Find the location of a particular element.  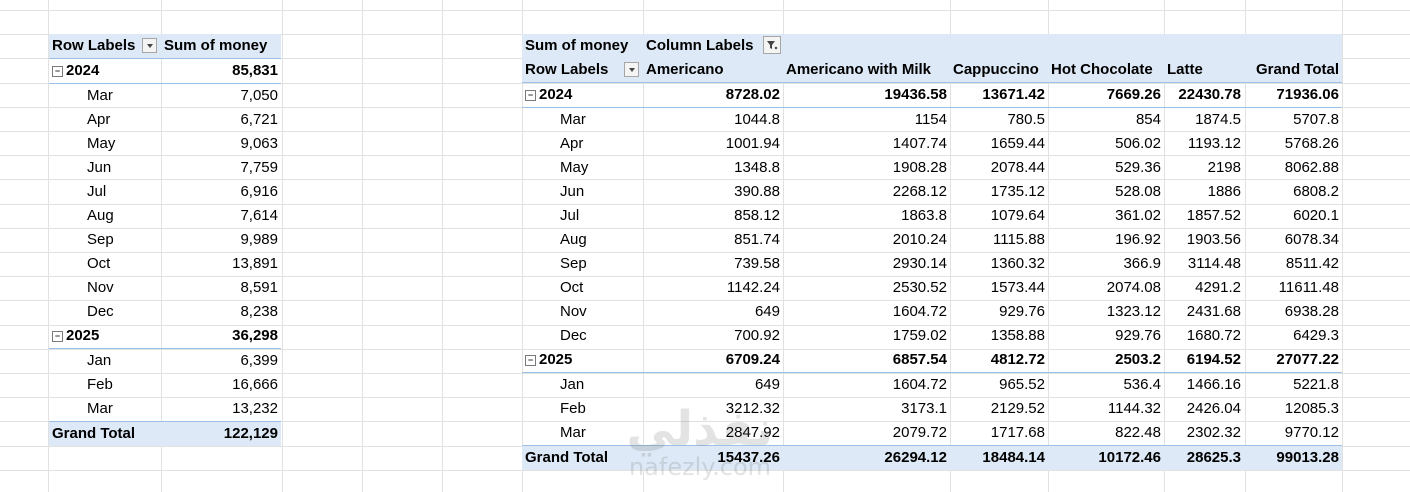

pivot2-value-cell: 1323.12 is located at coordinates (1133, 311).